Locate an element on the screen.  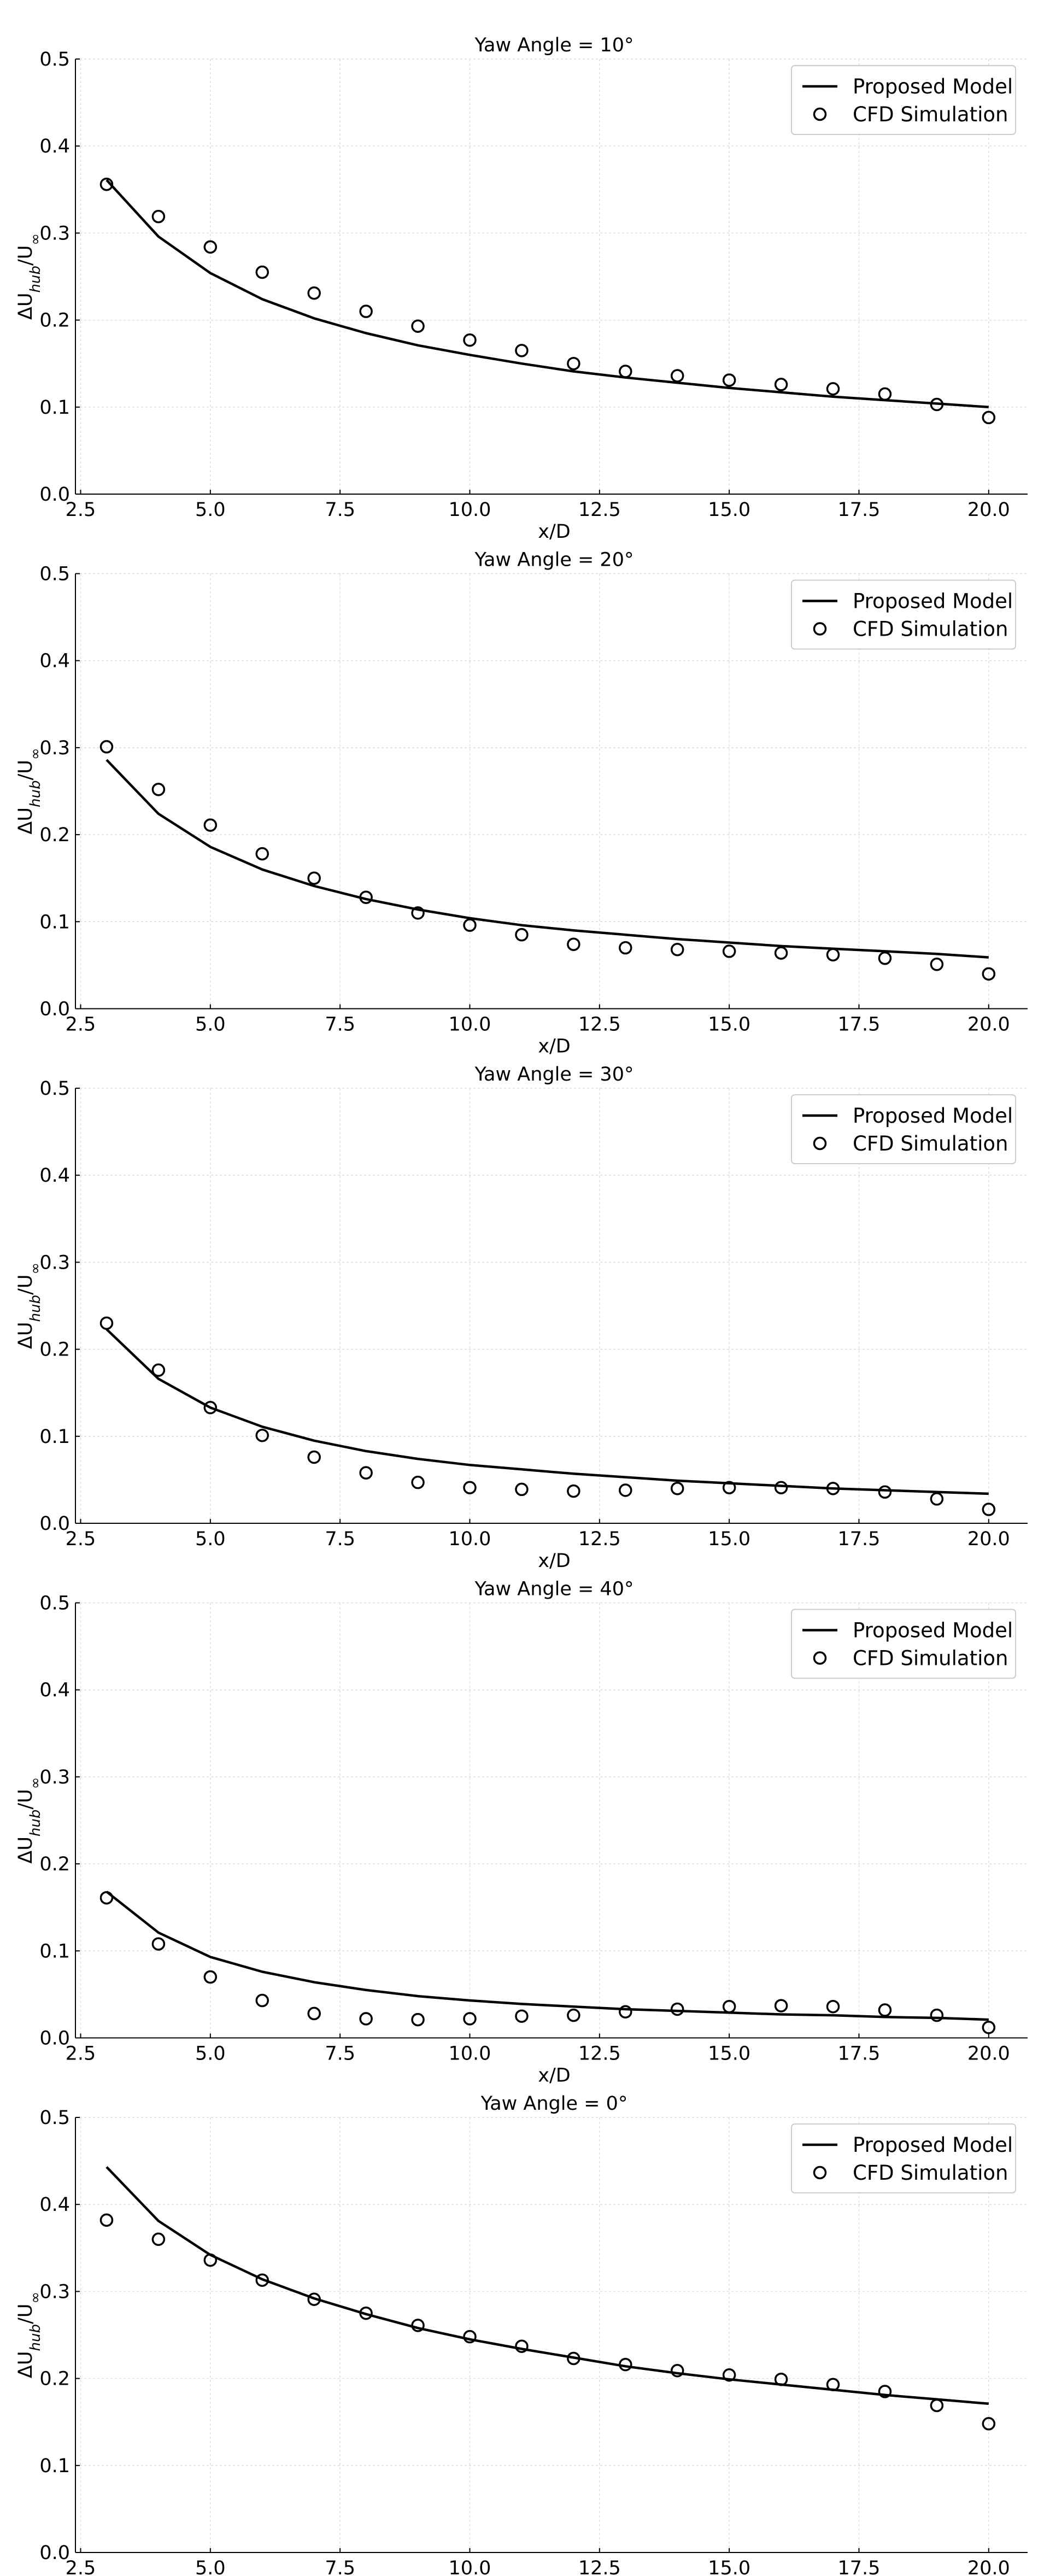
chart-title: Yaw Angle = 0° is located at coordinates (554, 2104).